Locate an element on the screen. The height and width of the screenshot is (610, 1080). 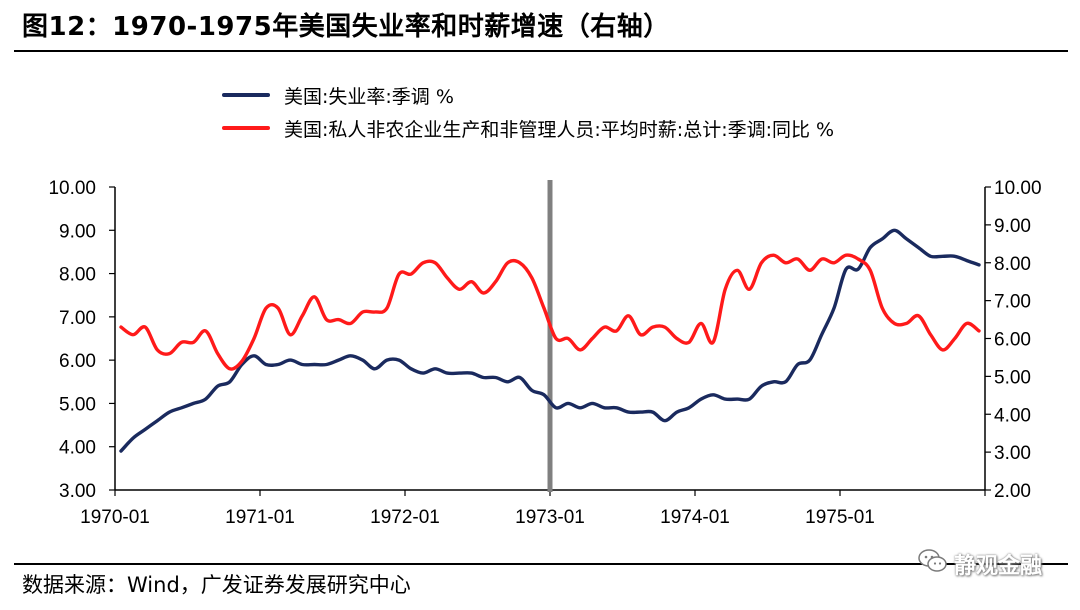
y-left-tick-label: 9.00 is located at coordinates (77, 231).